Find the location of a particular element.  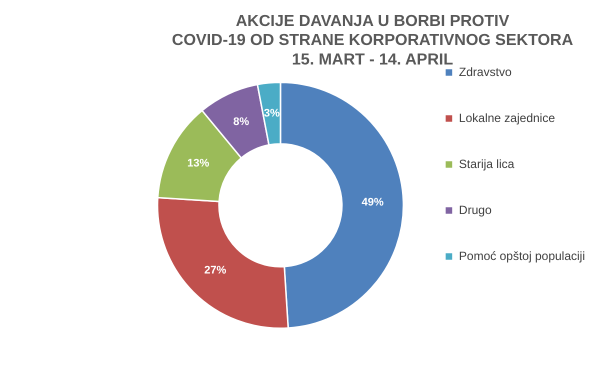

data-label: 3% is located at coordinates (272, 114).